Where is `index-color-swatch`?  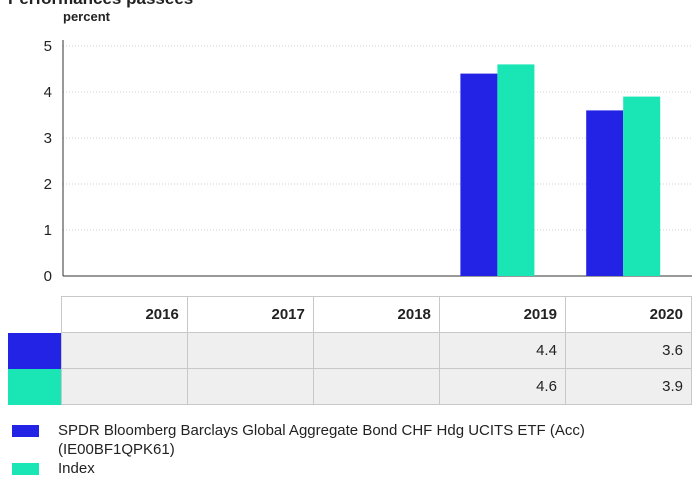
index-color-swatch is located at coordinates (35, 386).